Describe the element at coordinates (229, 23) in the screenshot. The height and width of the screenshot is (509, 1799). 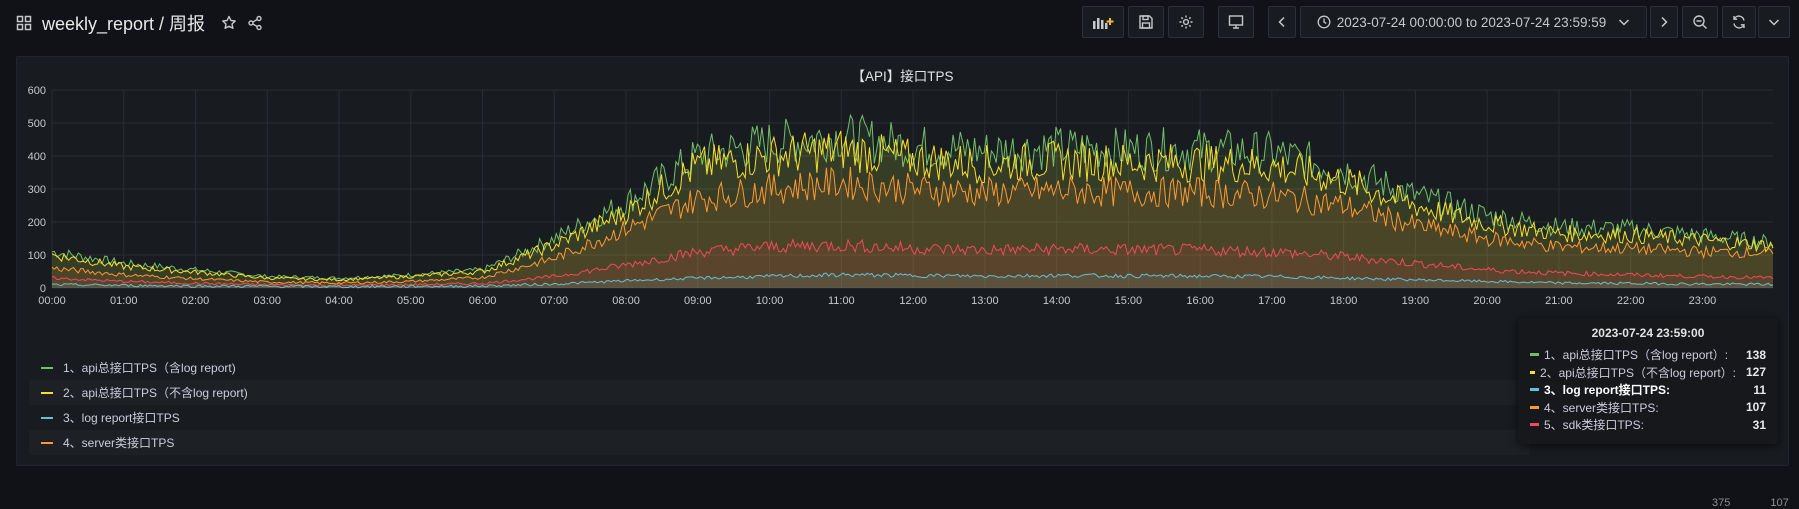
I see `star-icon` at that location.